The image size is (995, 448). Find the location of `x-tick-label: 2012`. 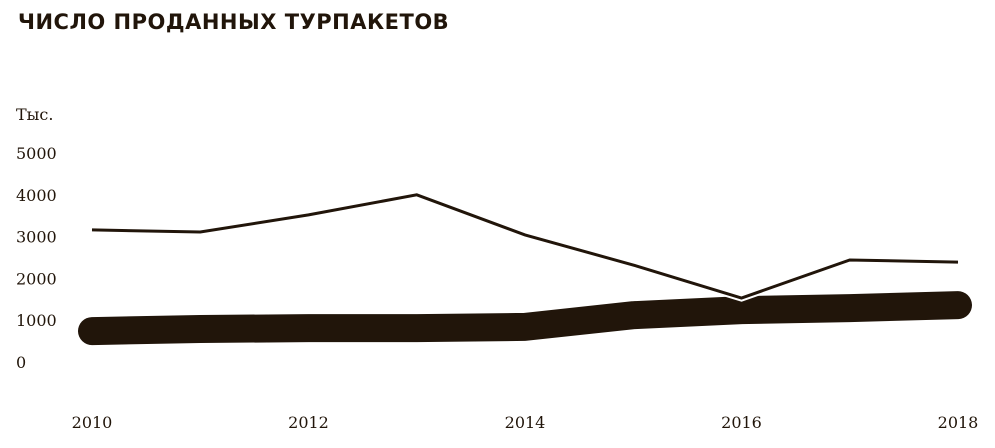

x-tick-label: 2012 is located at coordinates (308, 422).